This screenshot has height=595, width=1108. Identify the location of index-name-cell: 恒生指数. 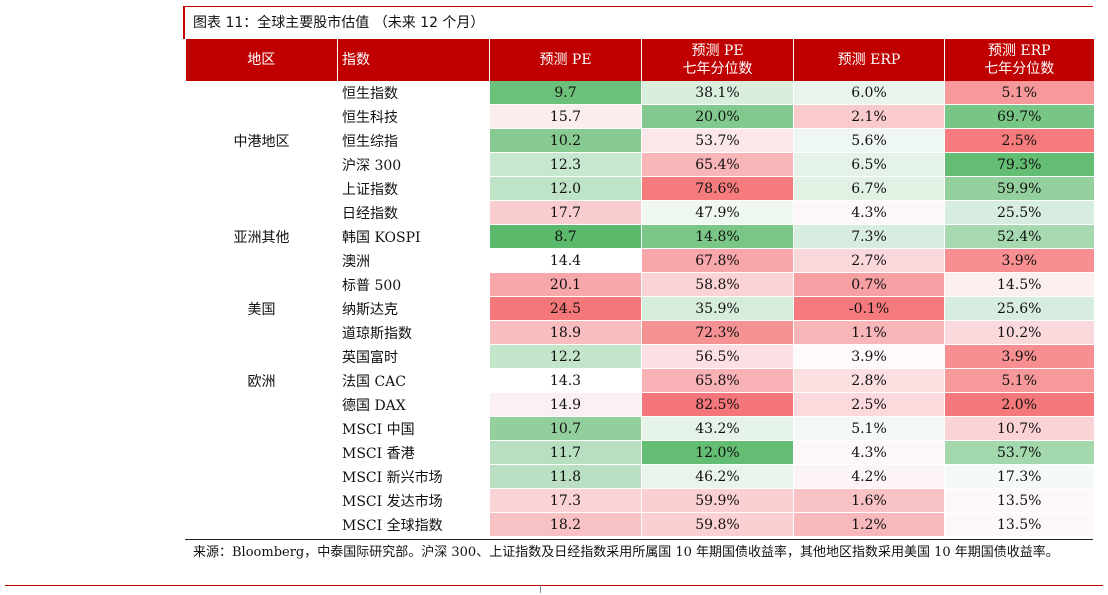
(413, 93).